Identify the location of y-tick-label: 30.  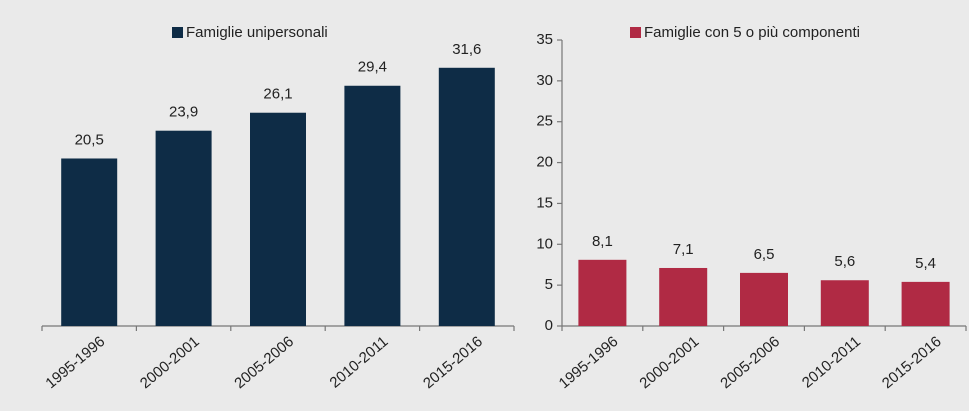
(544, 80).